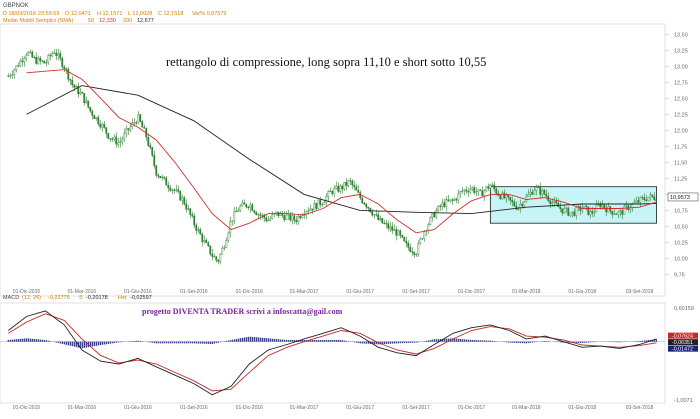 This screenshot has height=419, width=700. Describe the element at coordinates (140, 14) in the screenshot. I see `low-label: L 12,0028` at that location.